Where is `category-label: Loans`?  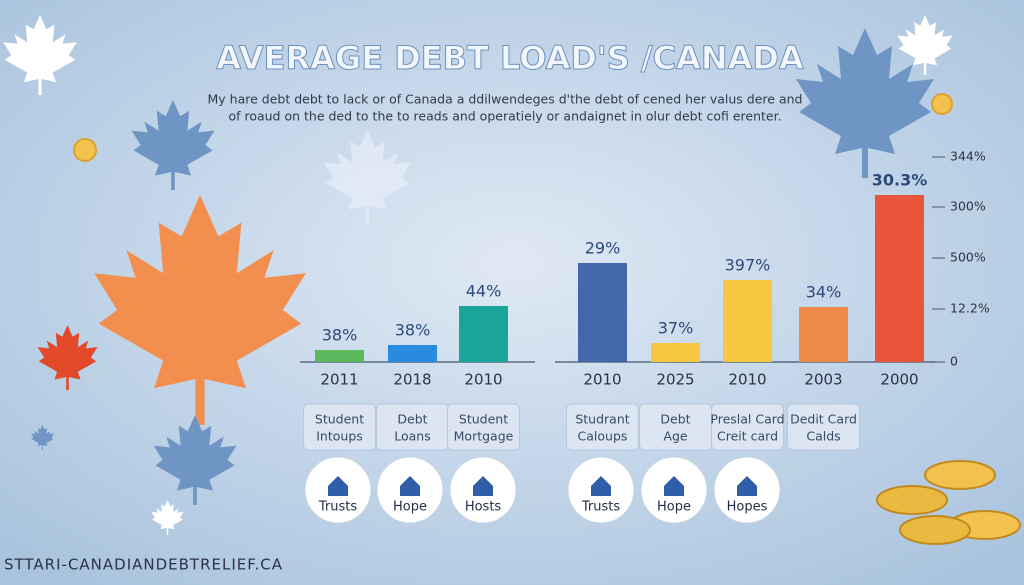 category-label: Loans is located at coordinates (412, 436).